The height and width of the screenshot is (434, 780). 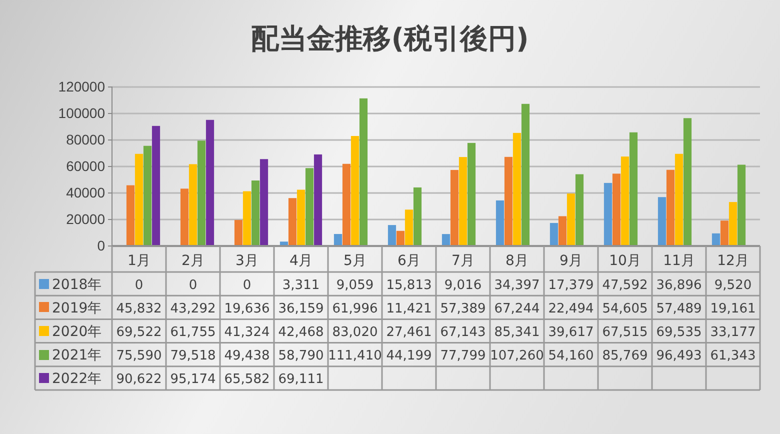 What do you see at coordinates (139, 332) in the screenshot?
I see `data-label: 69,522` at bounding box center [139, 332].